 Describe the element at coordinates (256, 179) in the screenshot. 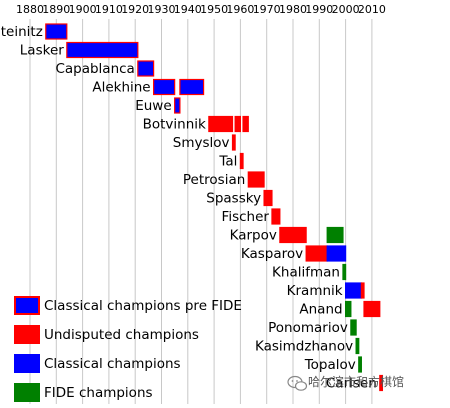

I see `reign-bar-petrosian` at that location.